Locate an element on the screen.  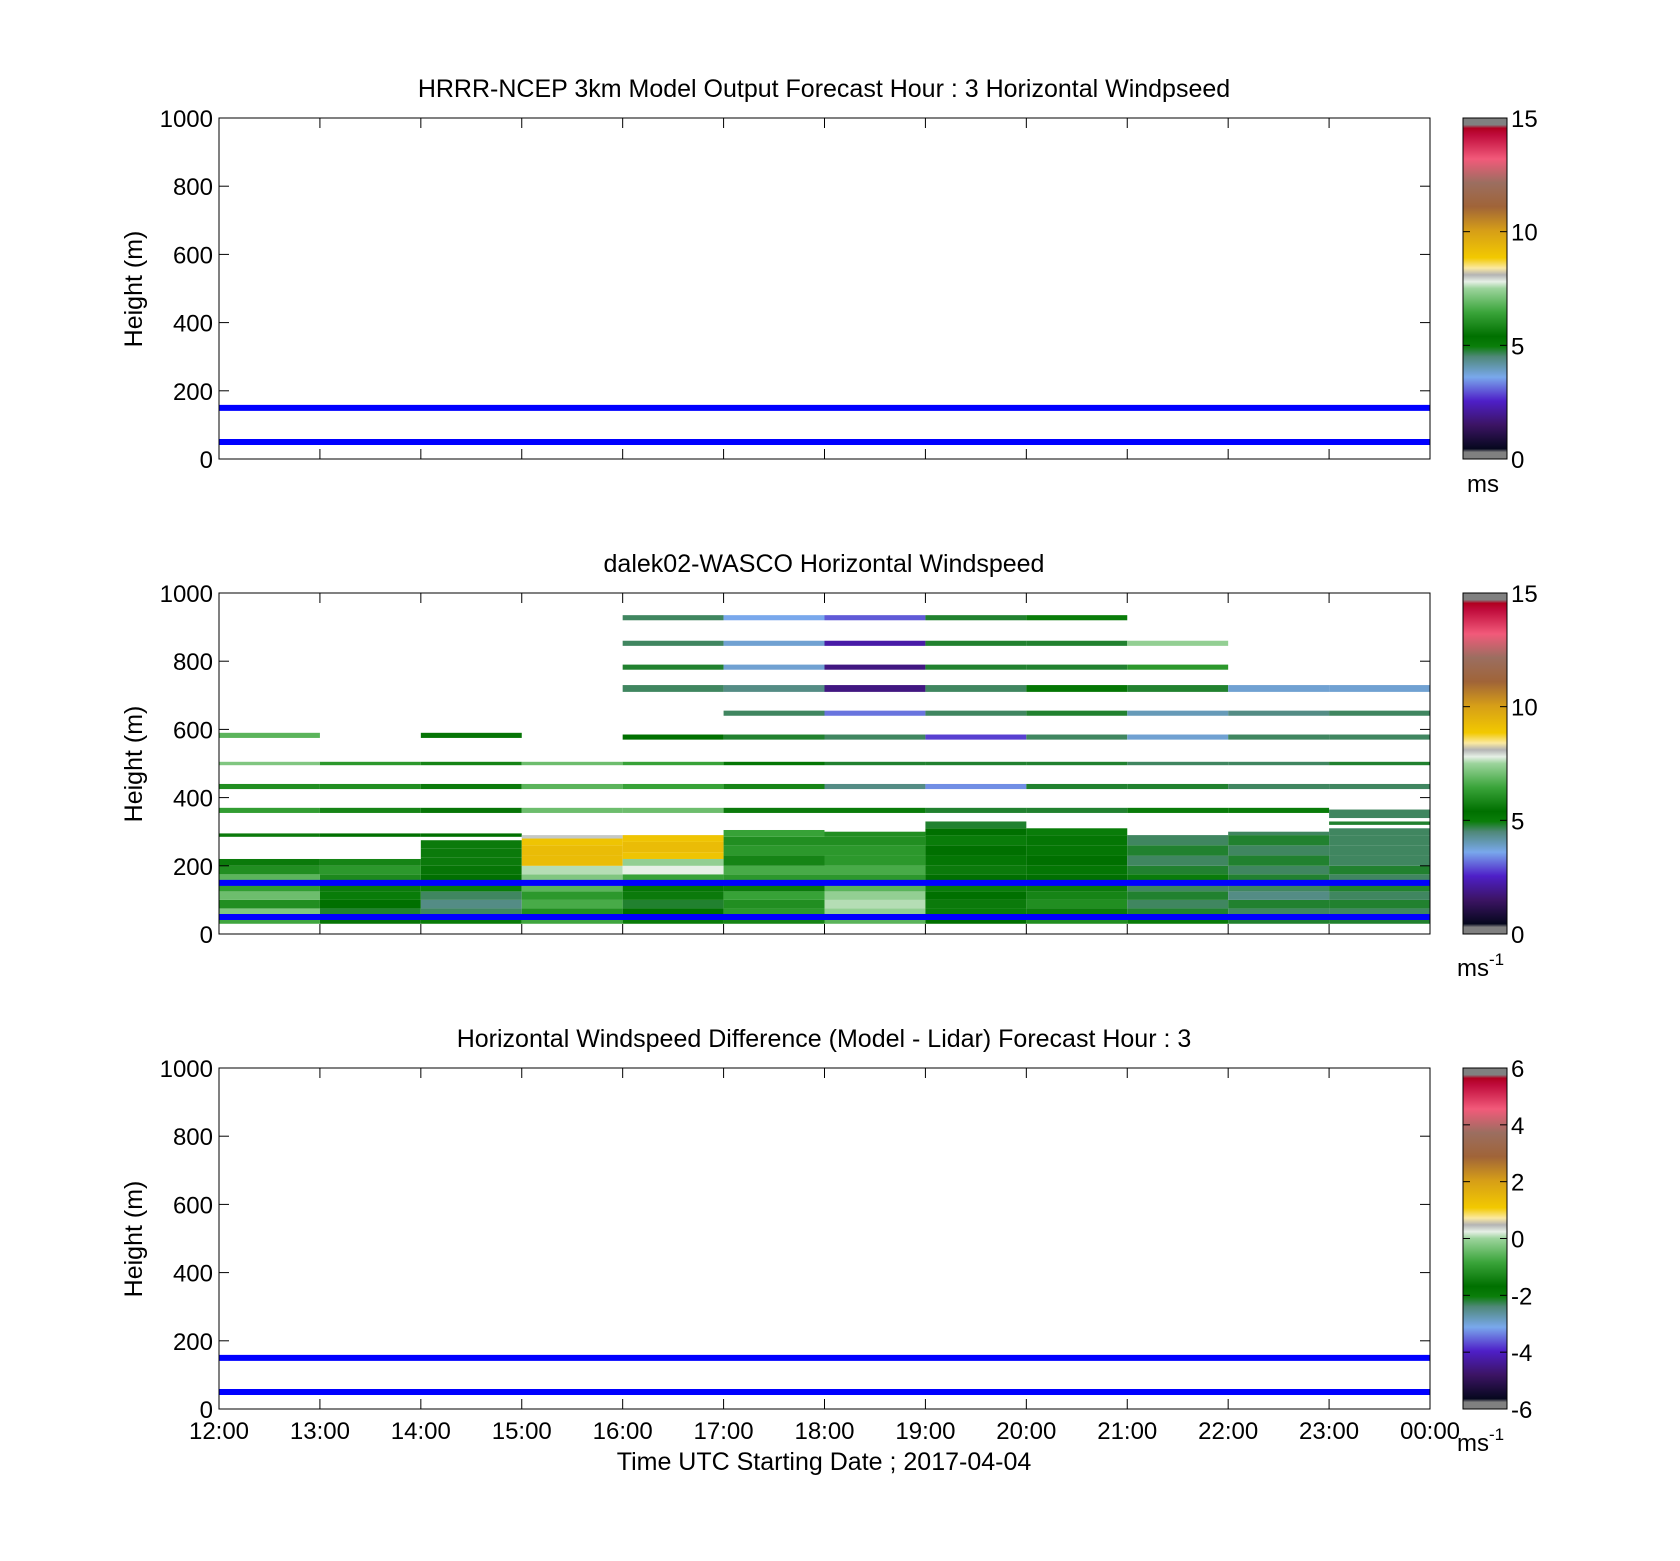
y-tick-label: 800 is located at coordinates (193, 1137).